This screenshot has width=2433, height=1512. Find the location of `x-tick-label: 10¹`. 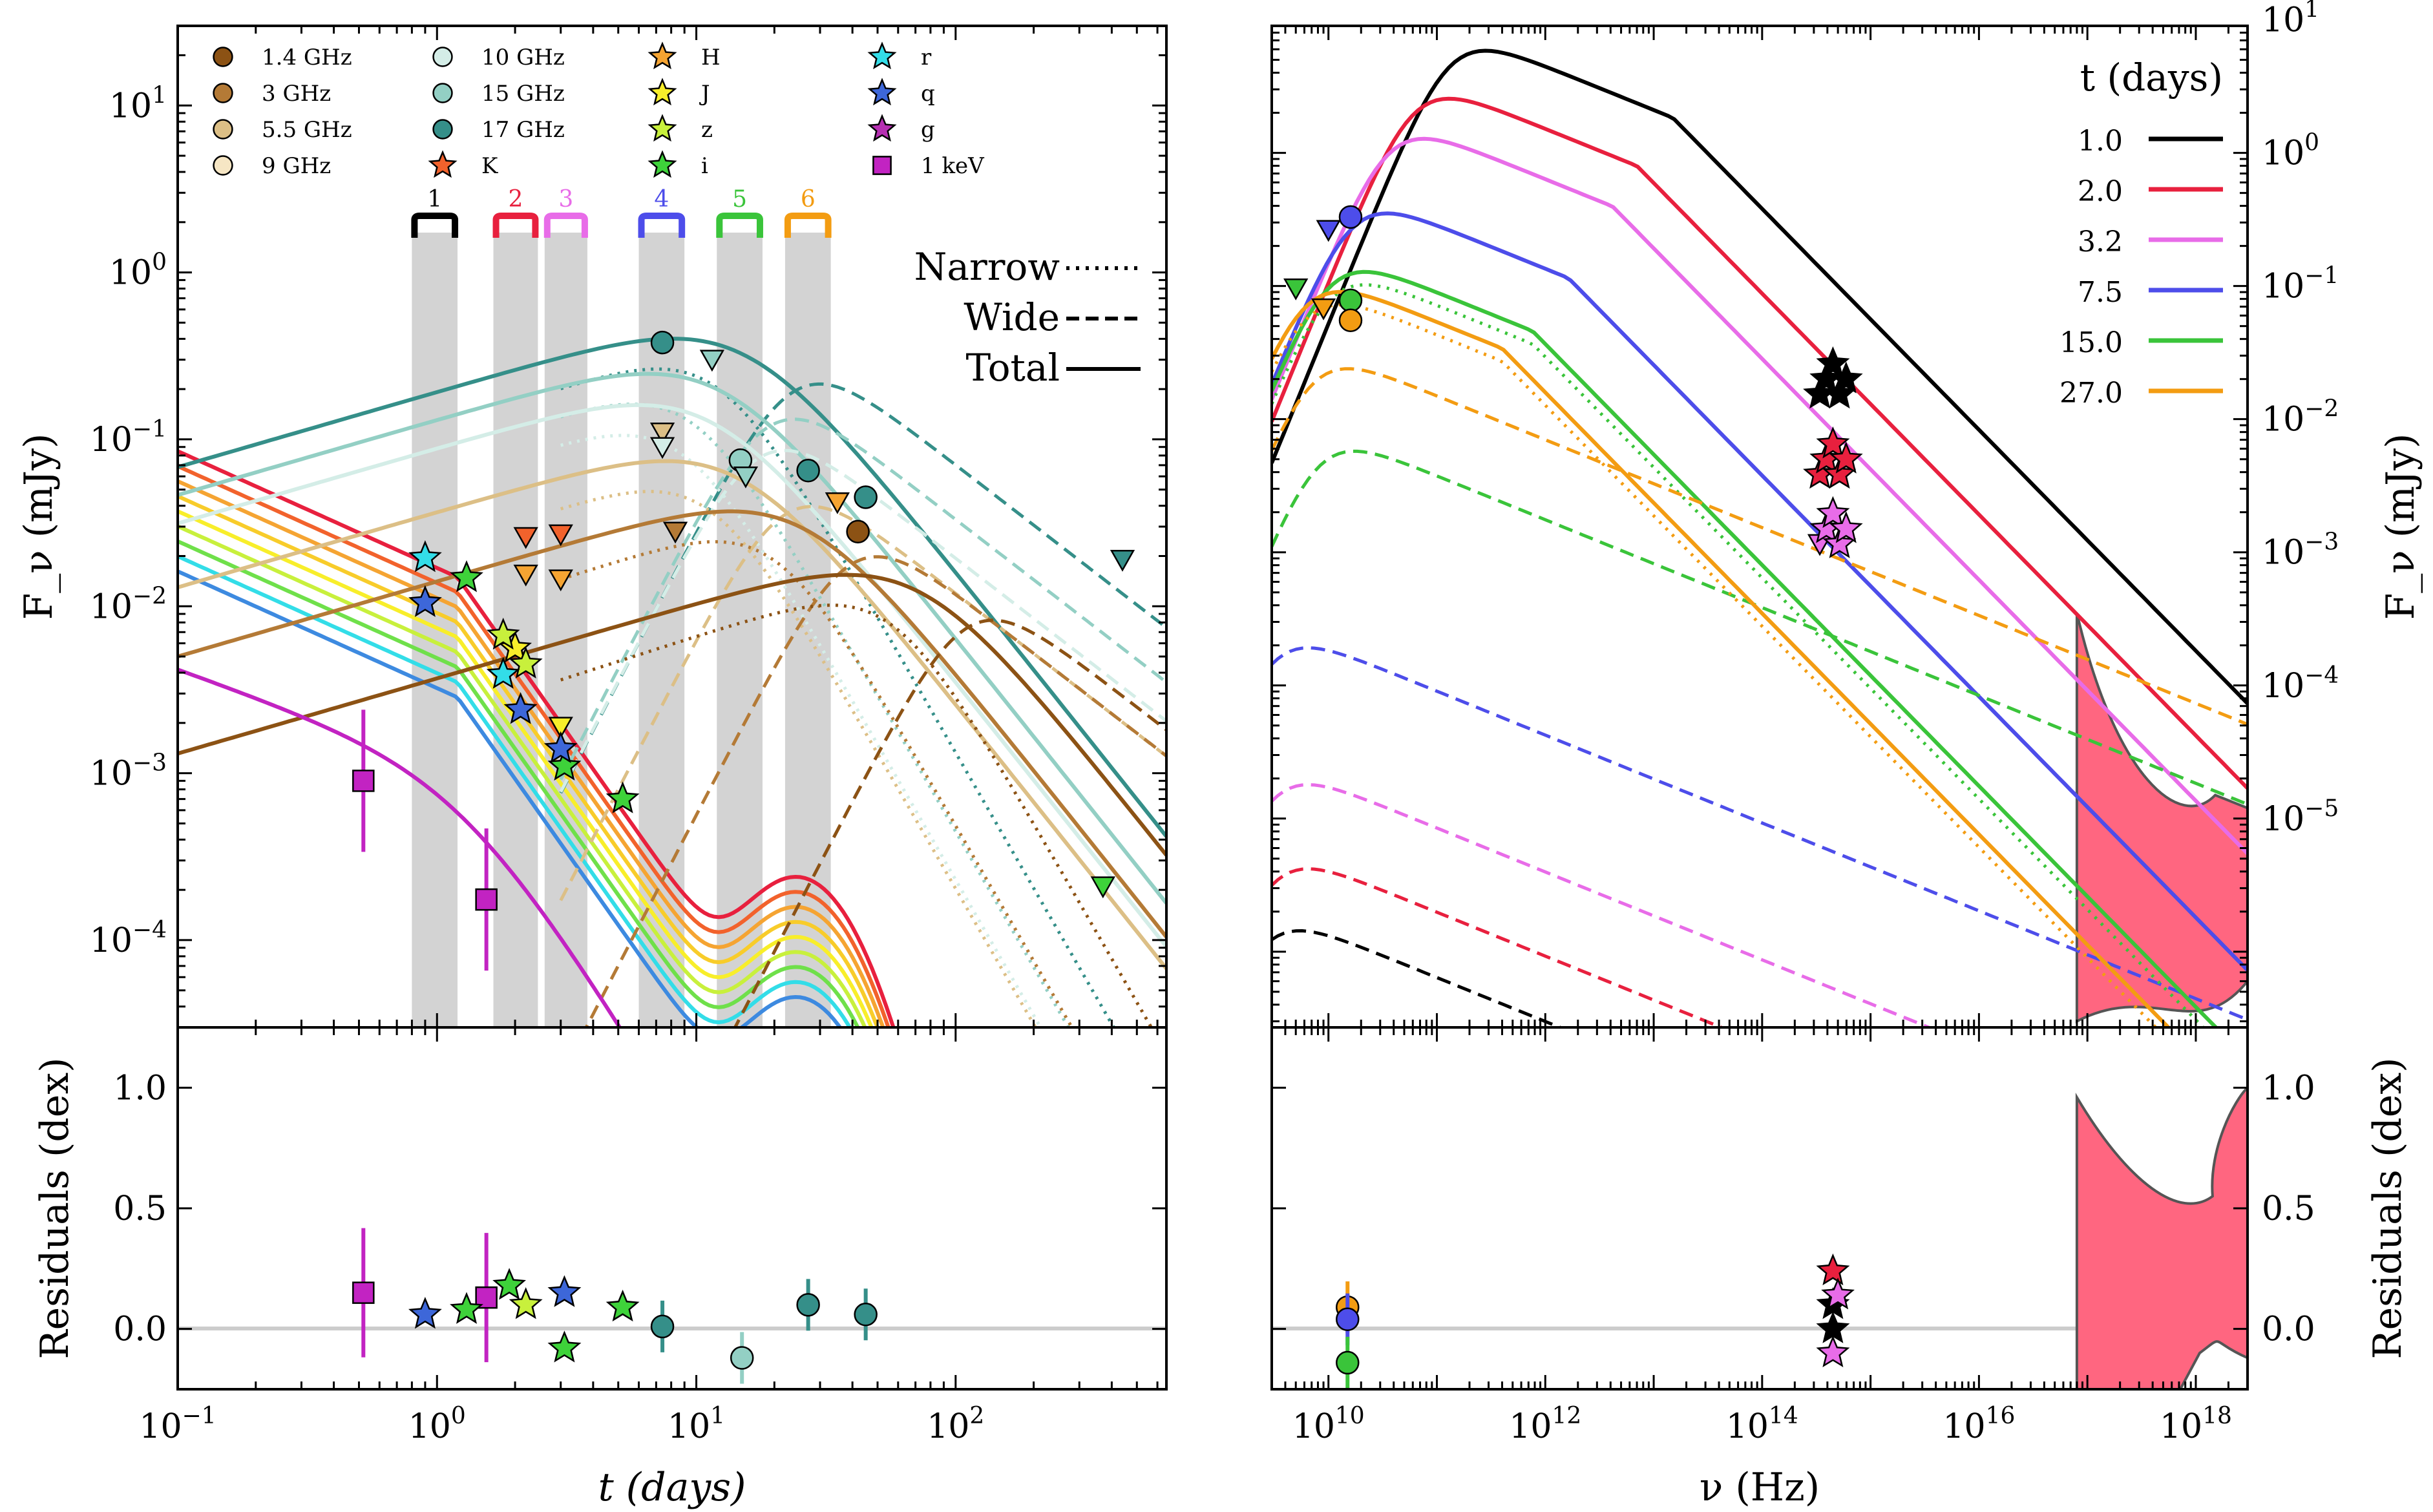

x-tick-label: 10¹ is located at coordinates (696, 1425).